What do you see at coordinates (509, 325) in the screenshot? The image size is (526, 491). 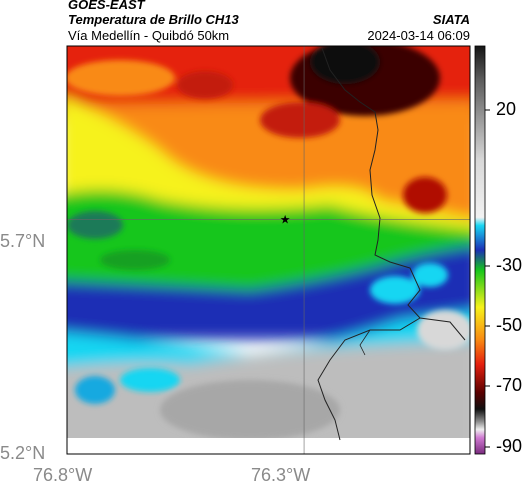 I see `colorbar-tick: -50` at bounding box center [509, 325].